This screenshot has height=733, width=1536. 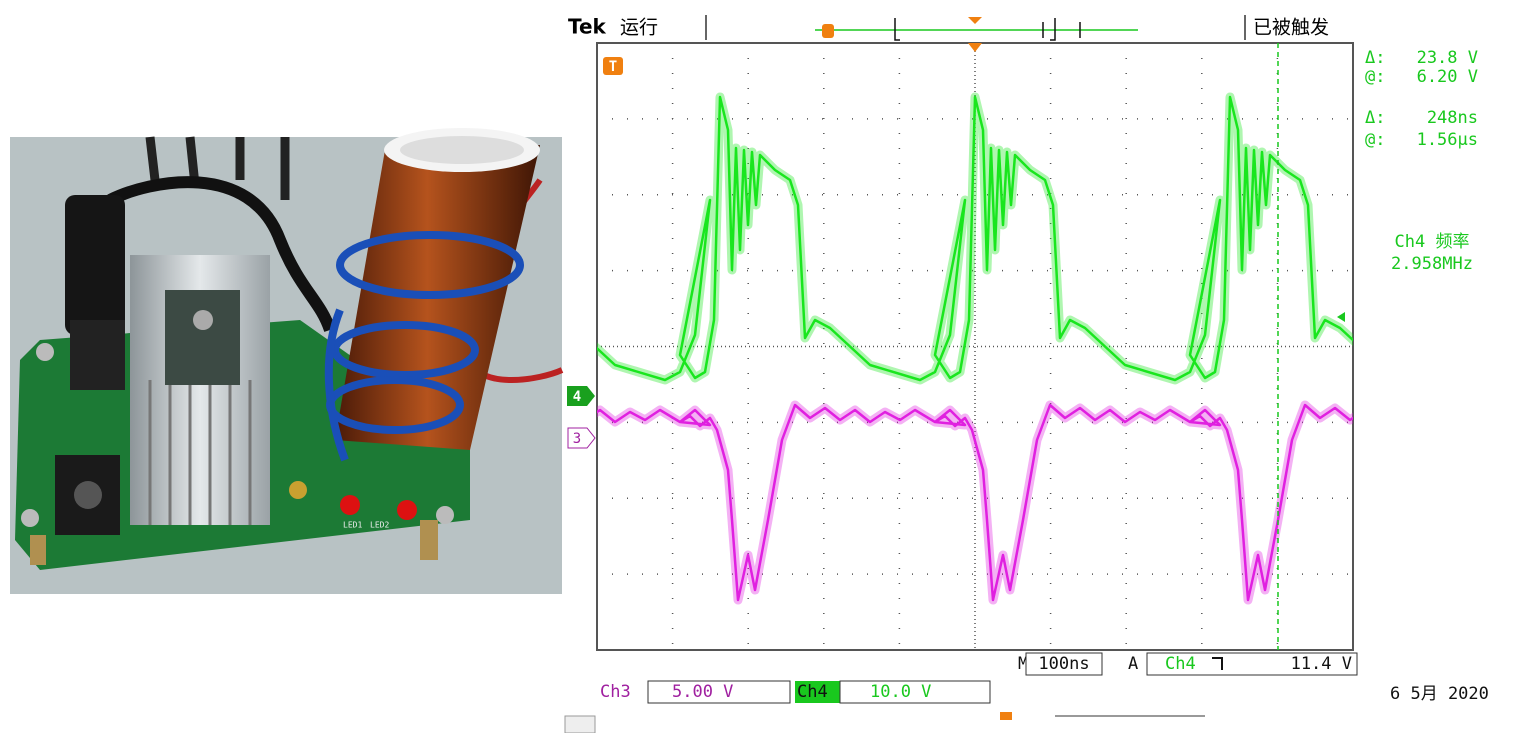 What do you see at coordinates (1447, 77) in the screenshot?
I see `value: 6.20 V` at bounding box center [1447, 77].